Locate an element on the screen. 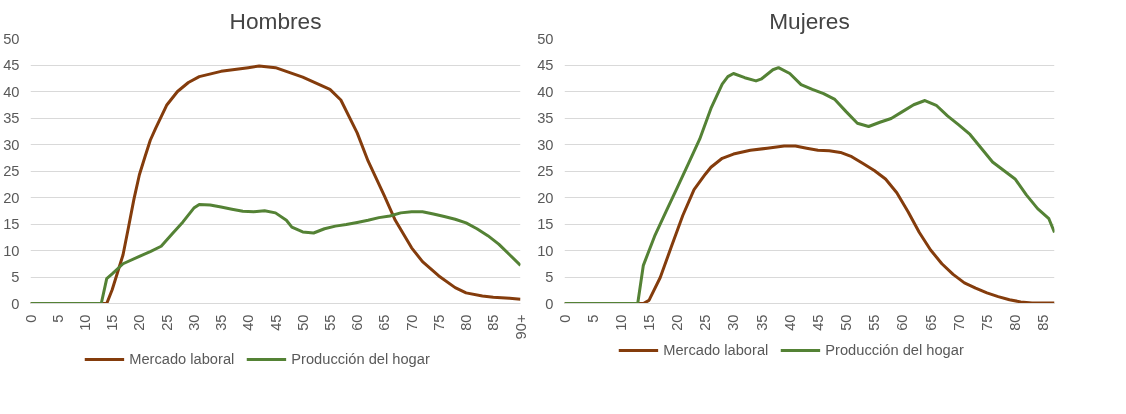 The image size is (1126, 414). line-series is located at coordinates (275, 253).